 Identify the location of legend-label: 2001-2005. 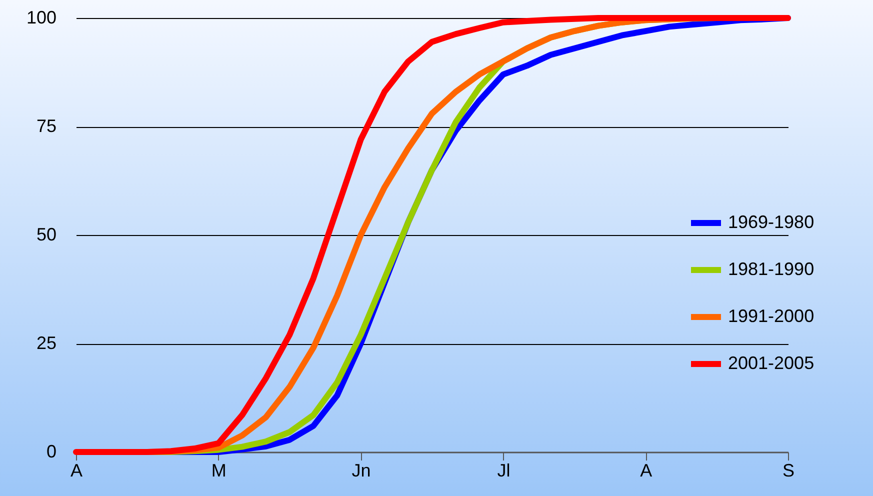
(771, 363).